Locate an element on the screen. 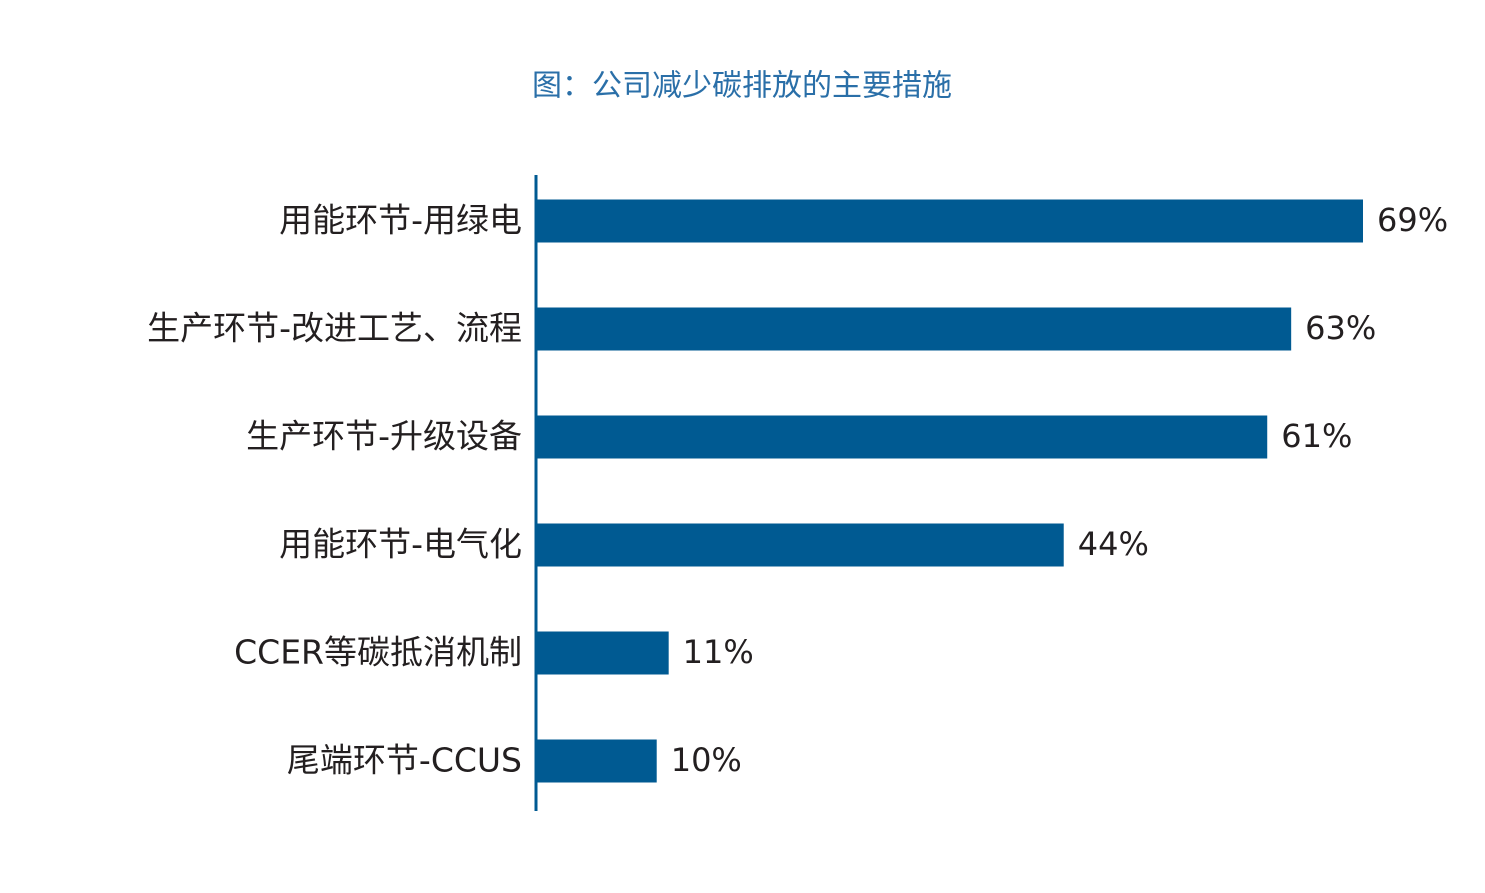 The width and height of the screenshot is (1485, 893). value-label: 61% is located at coordinates (1316, 436).